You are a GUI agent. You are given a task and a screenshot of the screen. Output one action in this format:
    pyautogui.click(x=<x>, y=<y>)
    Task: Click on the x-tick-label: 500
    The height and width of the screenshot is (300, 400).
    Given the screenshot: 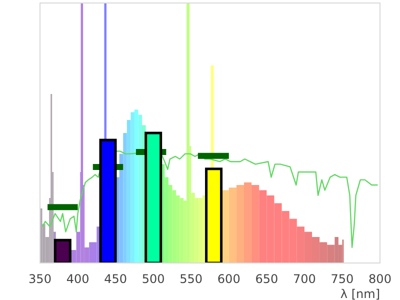 What is the action you would take?
    pyautogui.click(x=153, y=279)
    